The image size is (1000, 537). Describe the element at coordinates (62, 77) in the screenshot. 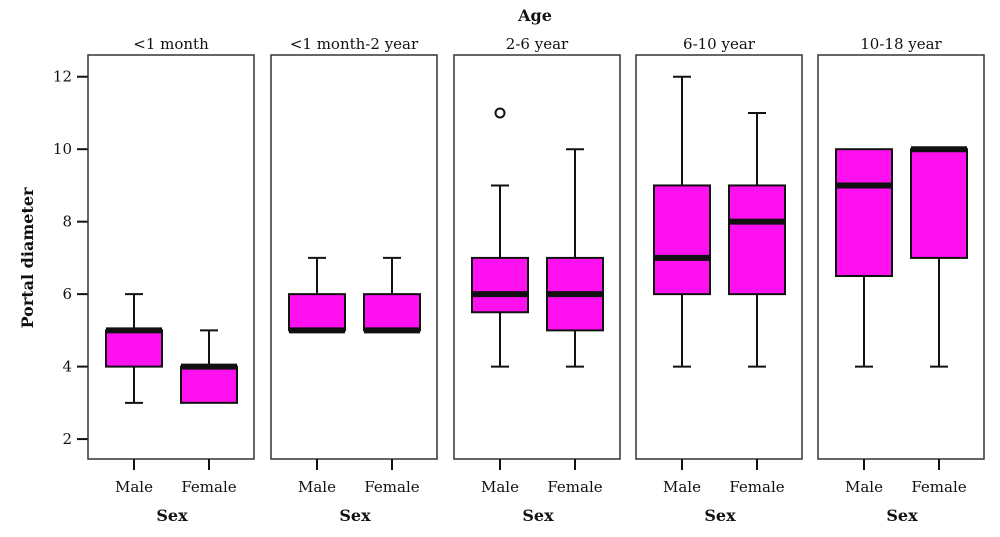

I see `y-tick-label: 12` at that location.